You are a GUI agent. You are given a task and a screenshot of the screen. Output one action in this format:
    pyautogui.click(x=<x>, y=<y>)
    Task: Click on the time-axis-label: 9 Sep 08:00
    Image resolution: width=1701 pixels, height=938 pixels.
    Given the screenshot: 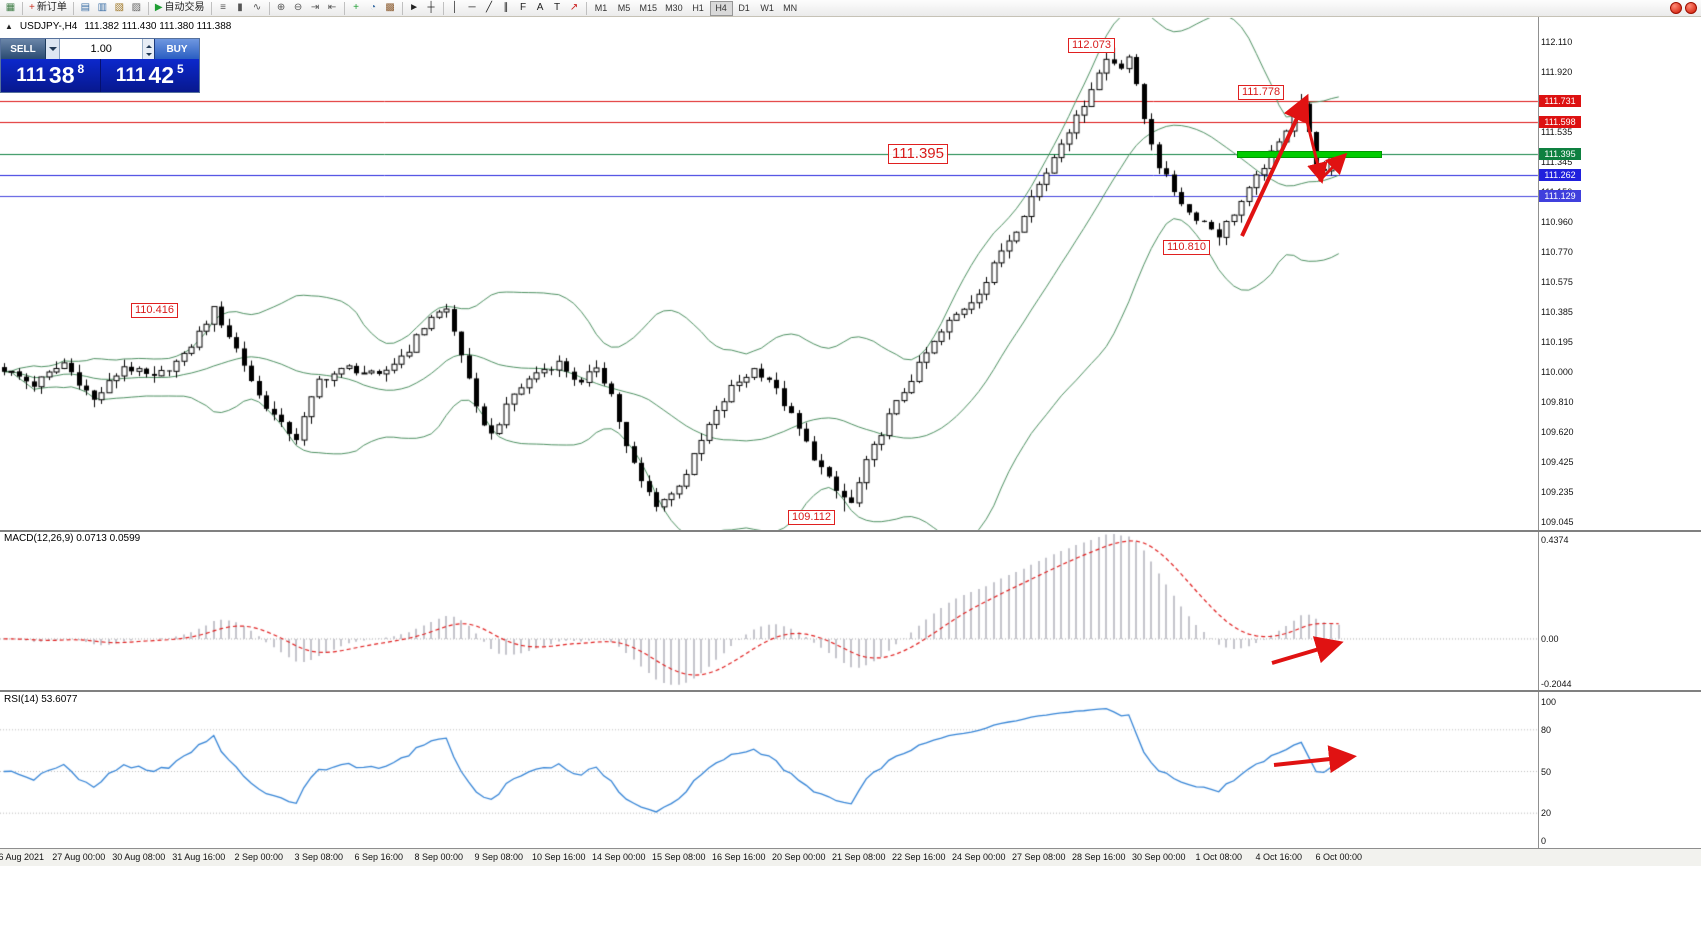 What is the action you would take?
    pyautogui.click(x=499, y=857)
    